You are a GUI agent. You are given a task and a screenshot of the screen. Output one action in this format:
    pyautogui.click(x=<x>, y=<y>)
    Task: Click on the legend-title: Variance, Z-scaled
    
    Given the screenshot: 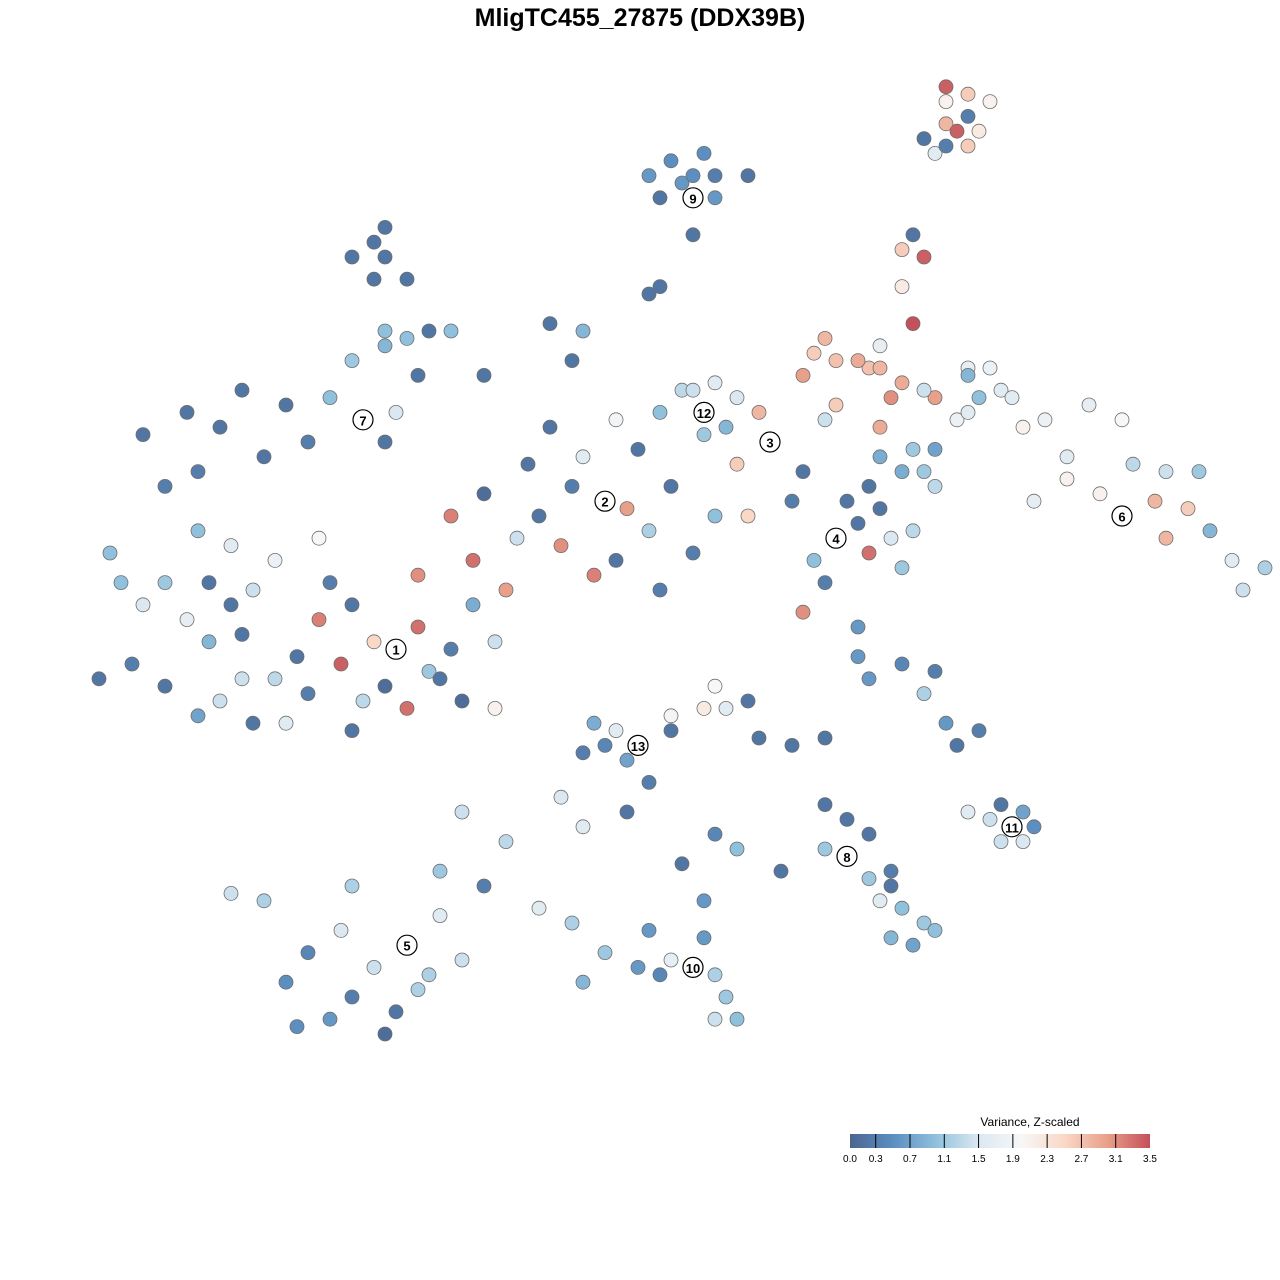 What is the action you would take?
    pyautogui.click(x=1030, y=1122)
    